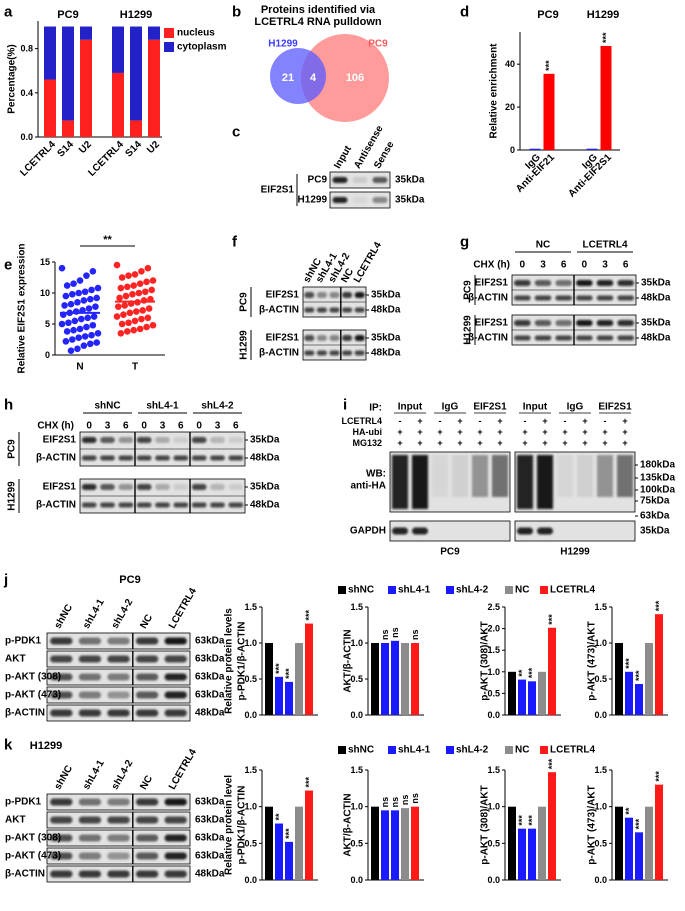  Describe the element at coordinates (79, 367) in the screenshot. I see `x-tick-label: N` at that location.